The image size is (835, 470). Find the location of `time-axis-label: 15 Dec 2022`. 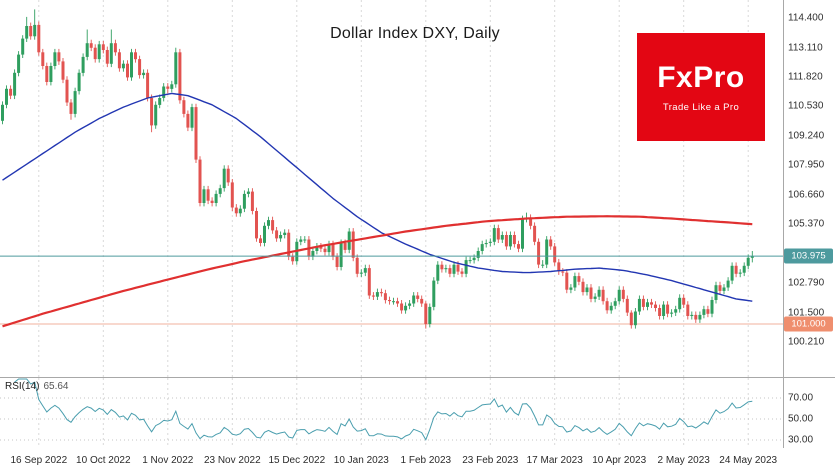

time-axis-label: 15 Dec 2022 is located at coordinates (297, 460).